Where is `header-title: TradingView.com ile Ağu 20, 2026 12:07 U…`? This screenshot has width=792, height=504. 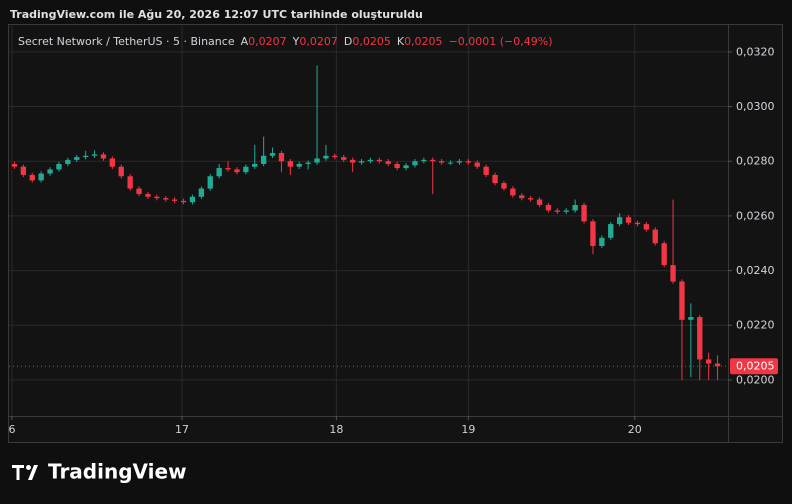 header-title: TradingView.com ile Ağu 20, 2026 12:07 U… is located at coordinates (216, 14).